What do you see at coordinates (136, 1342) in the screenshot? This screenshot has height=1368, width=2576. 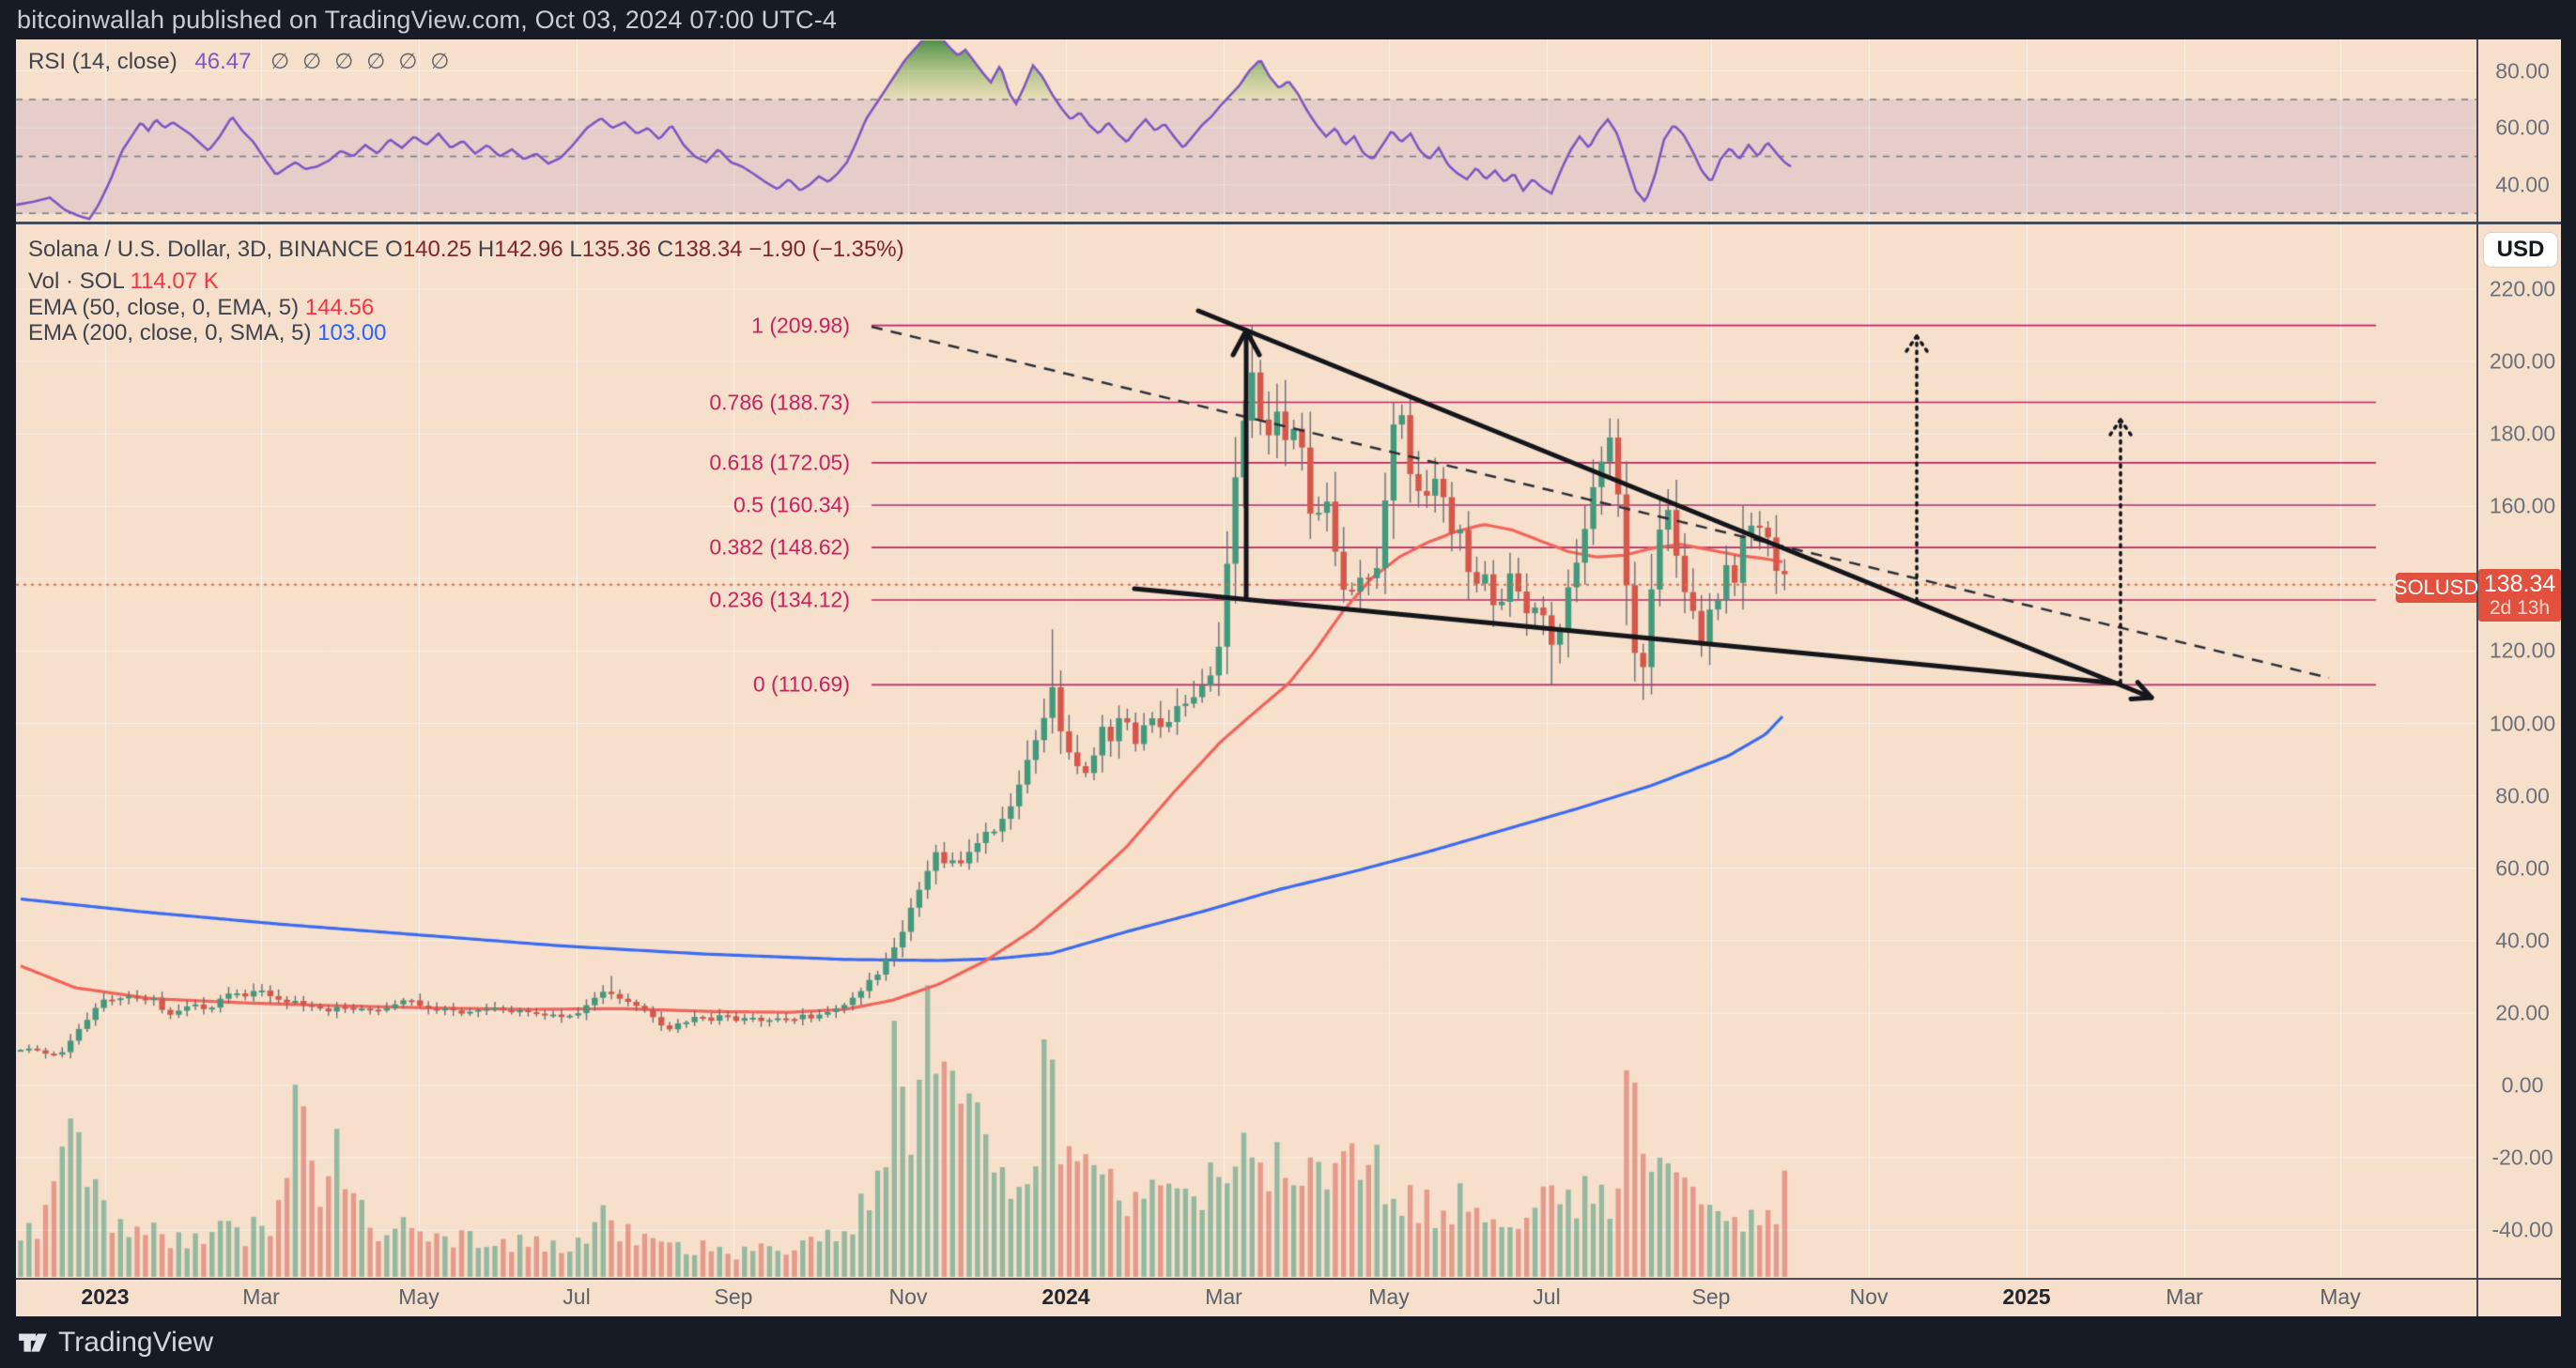 I see `tradingview-wordmark: TradingView` at bounding box center [136, 1342].